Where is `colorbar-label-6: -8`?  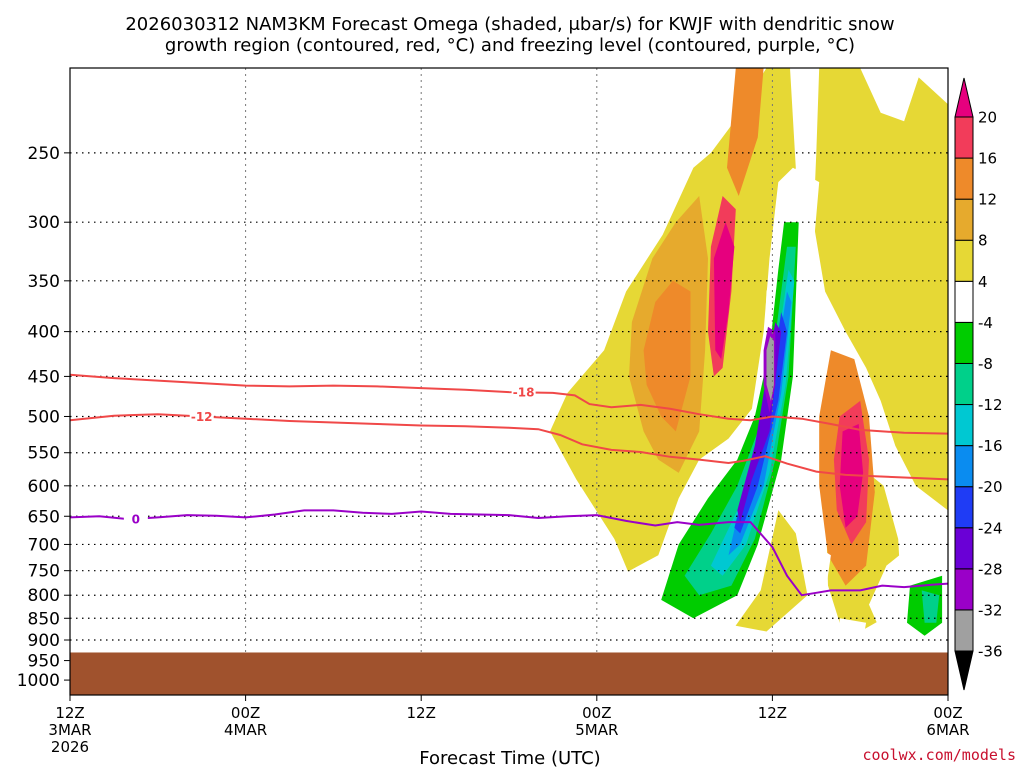
colorbar-label-6: -8 is located at coordinates (985, 364).